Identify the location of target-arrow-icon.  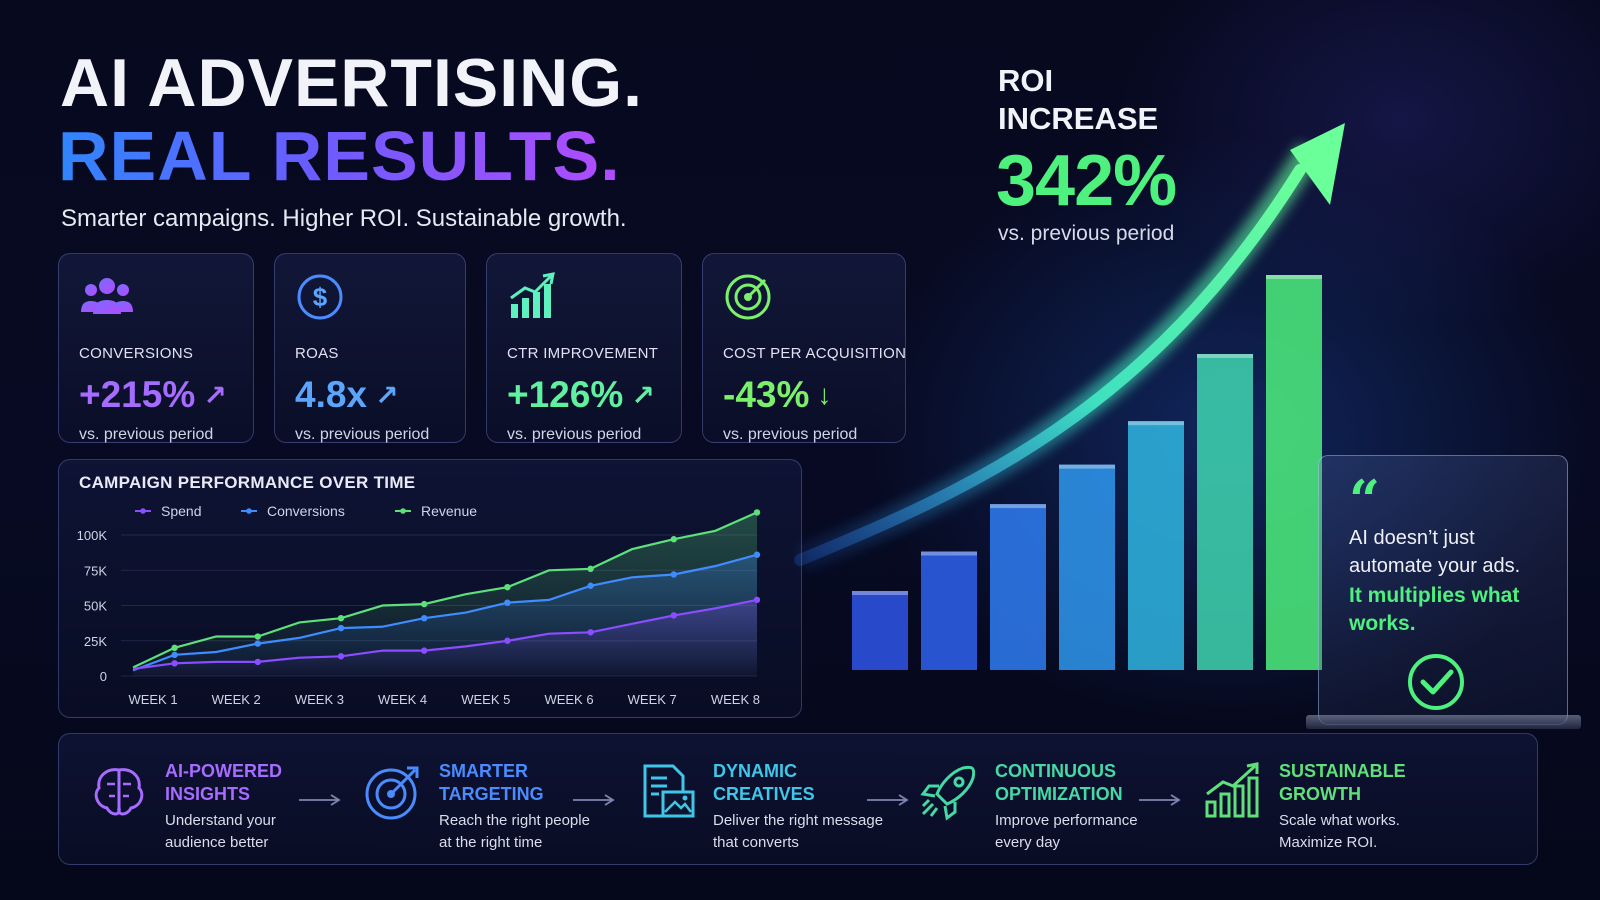
(392, 793).